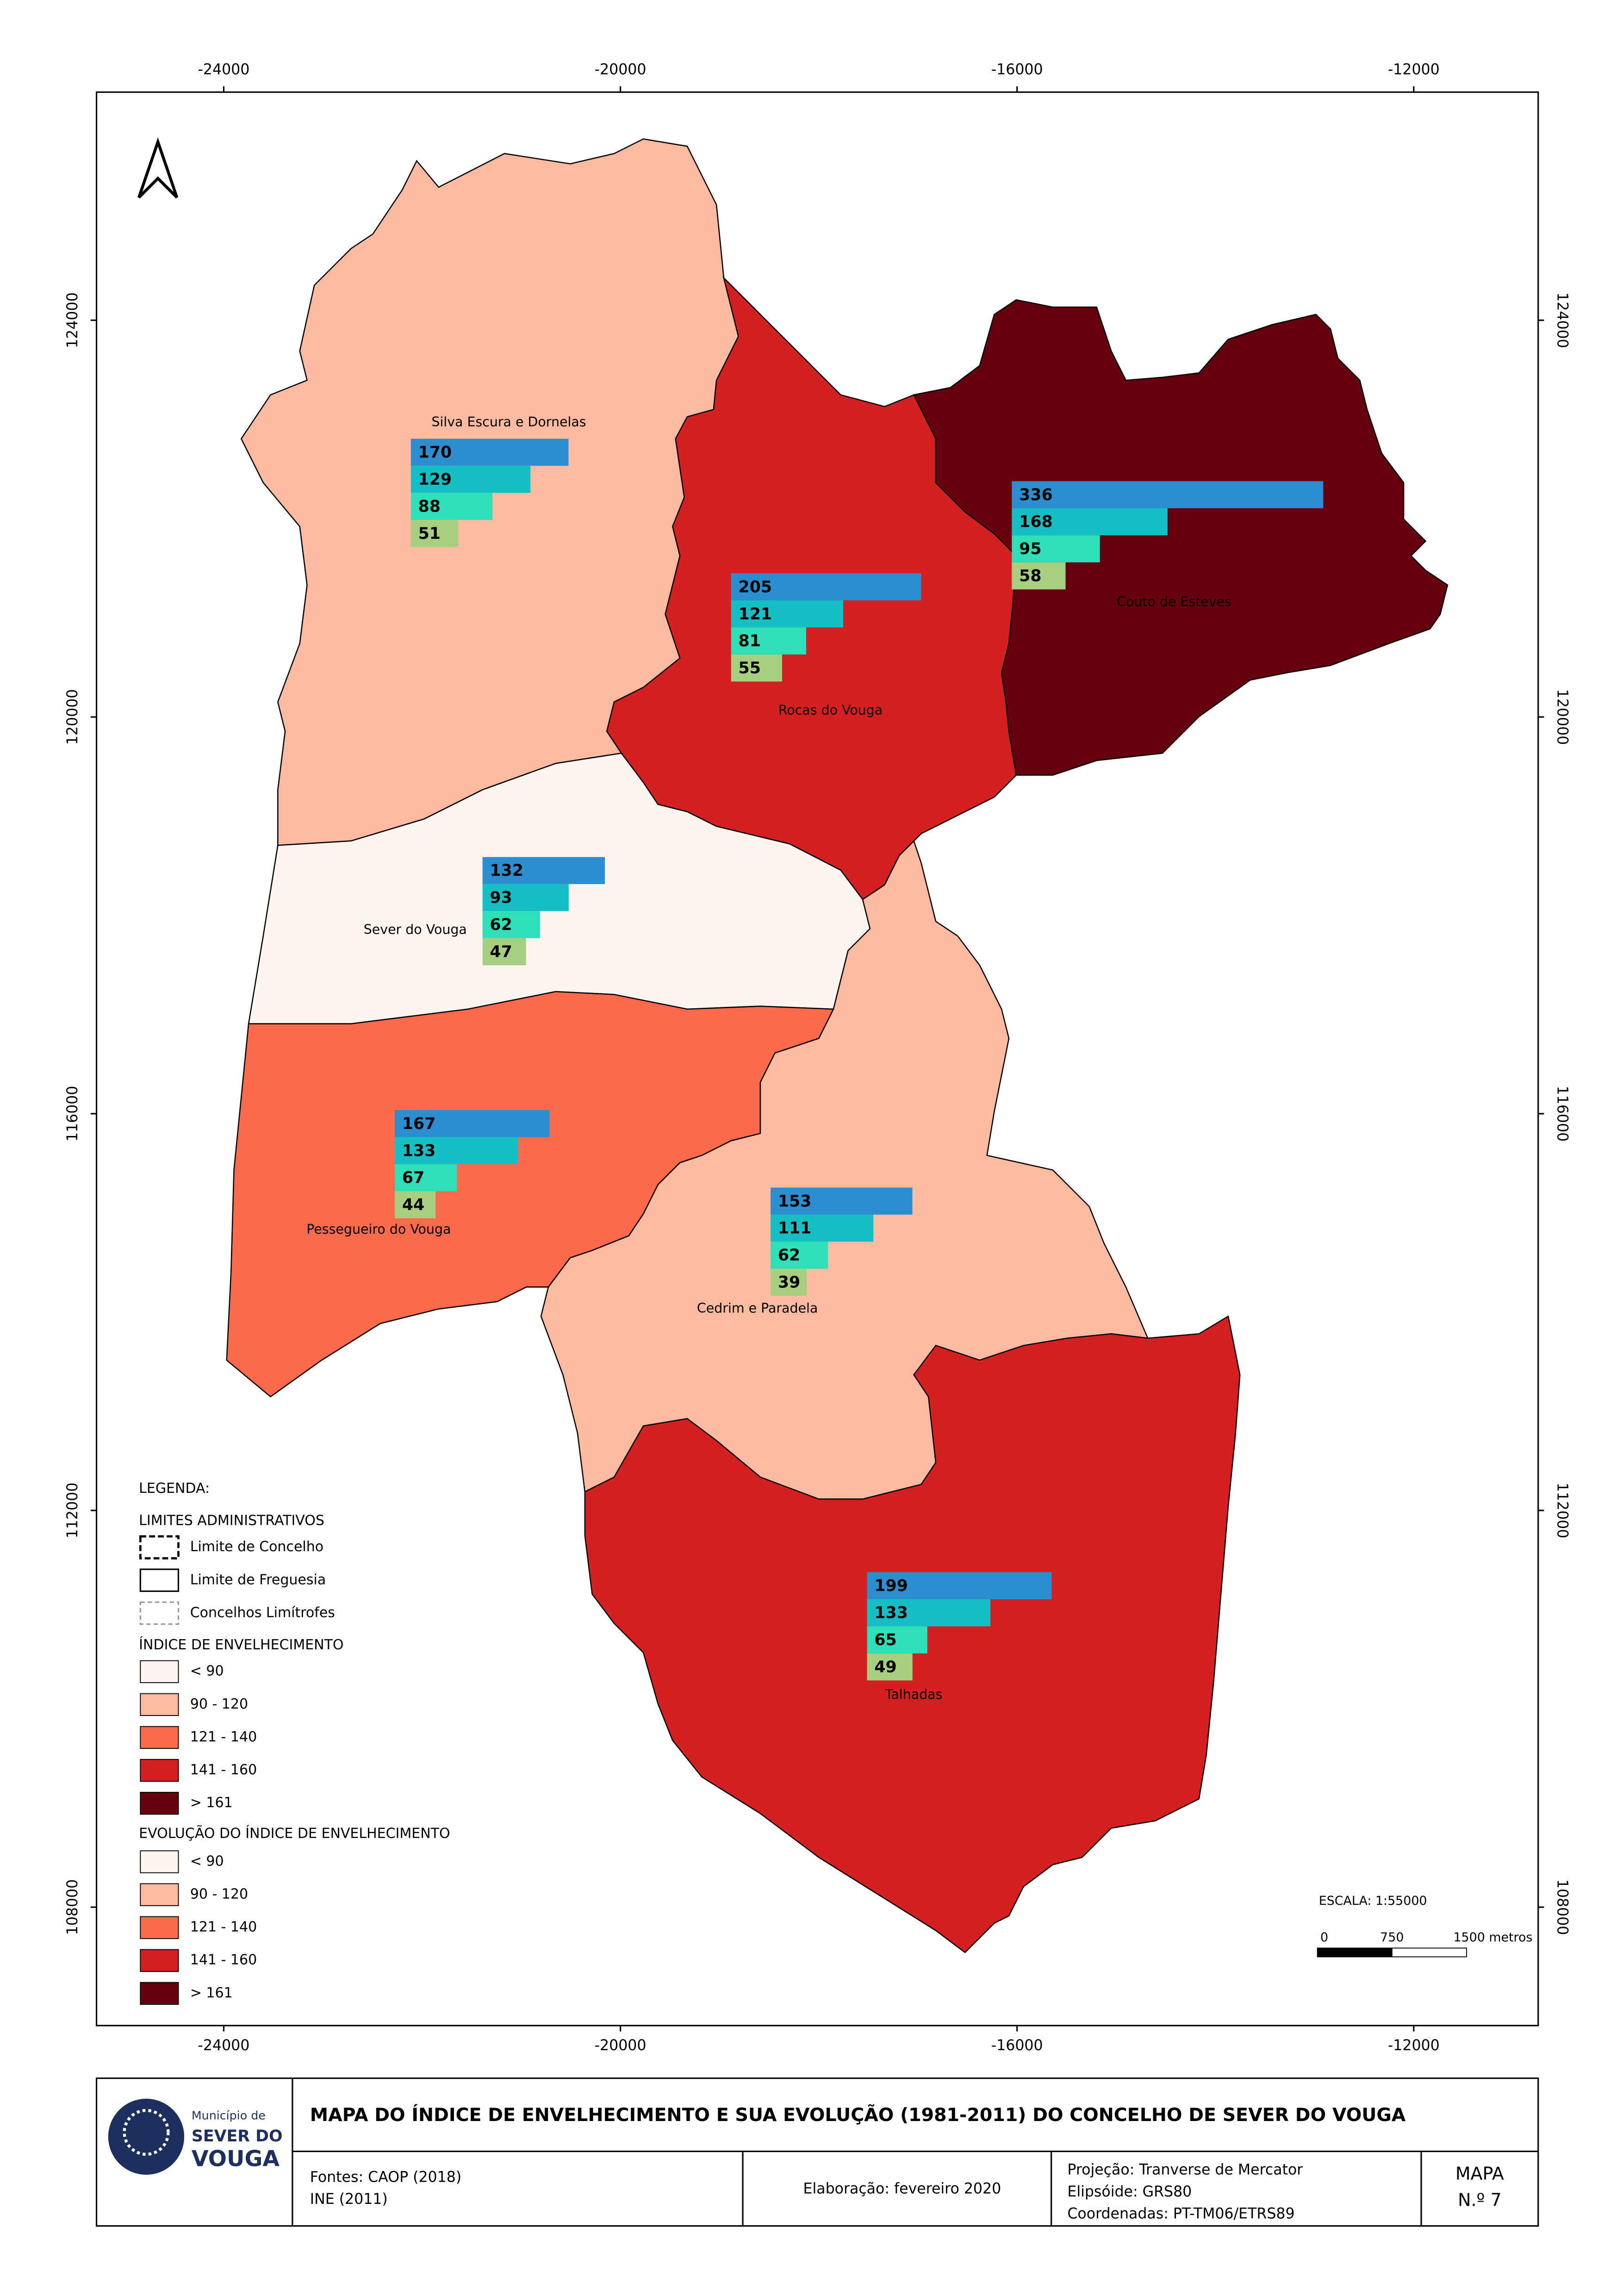 This screenshot has width=1623, height=2296. What do you see at coordinates (506, 870) in the screenshot?
I see `bar-label: 132` at bounding box center [506, 870].